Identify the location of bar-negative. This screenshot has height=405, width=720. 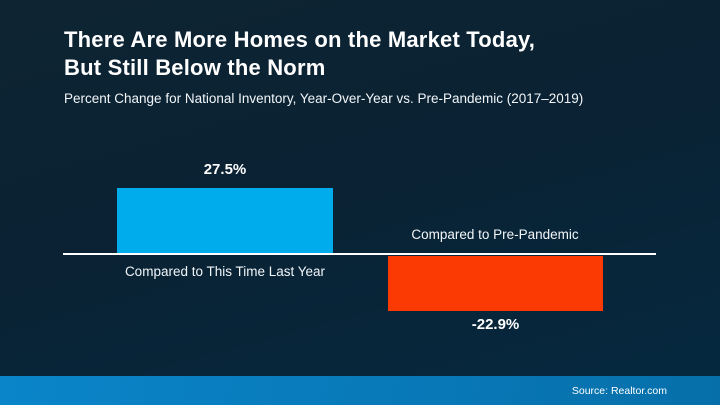
(495, 283).